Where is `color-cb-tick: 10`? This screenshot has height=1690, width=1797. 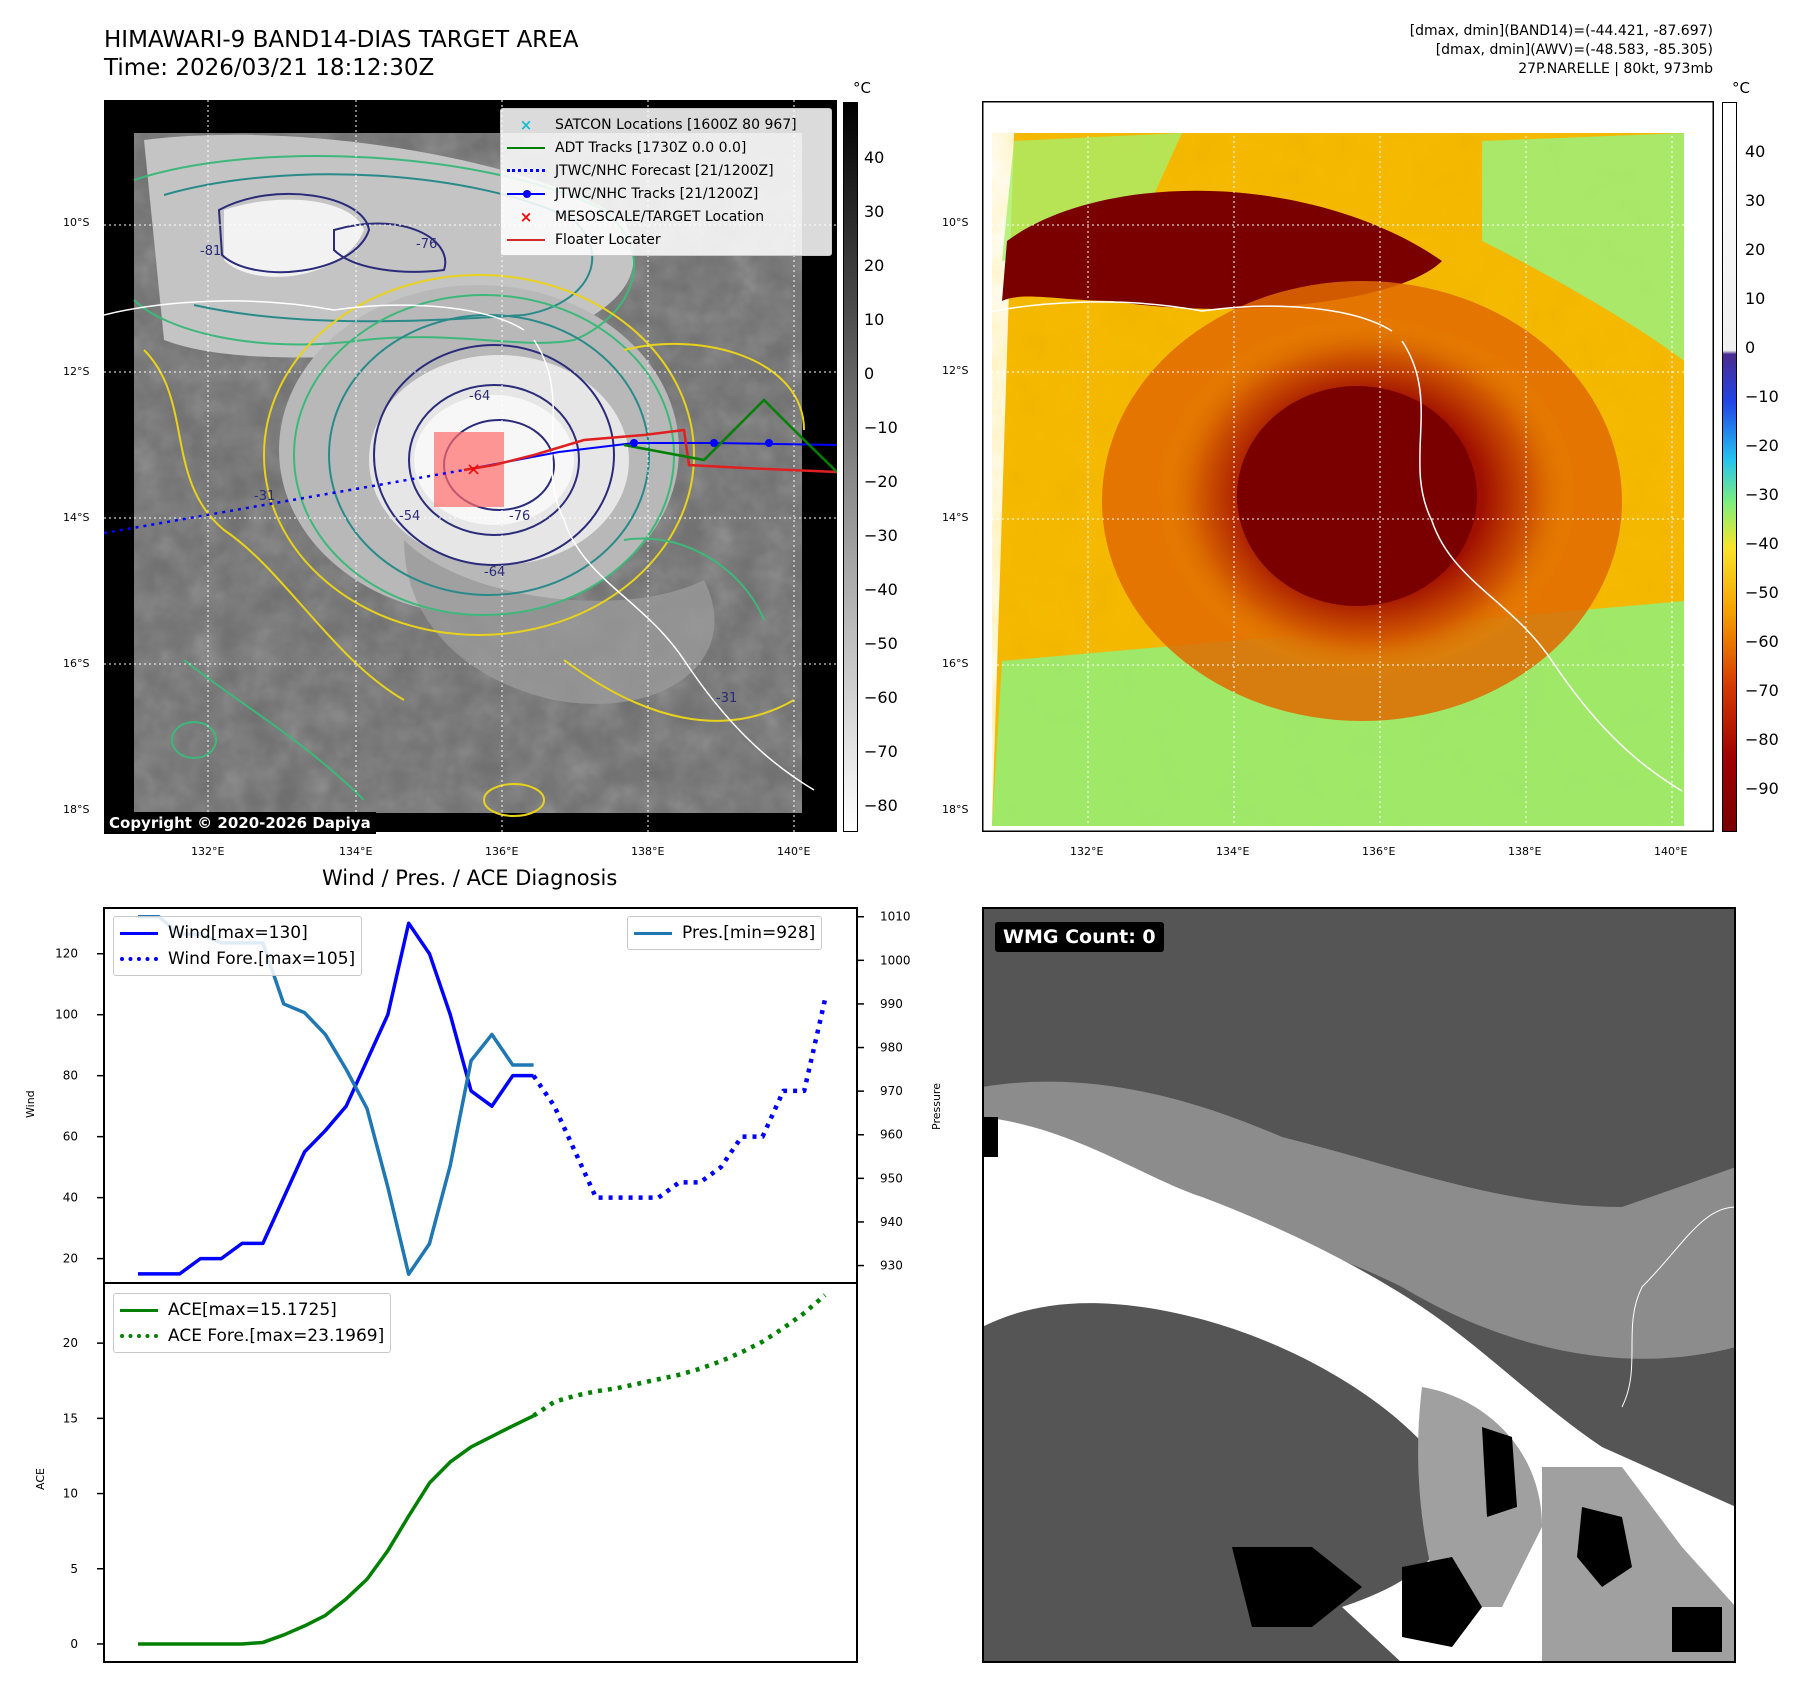 color-cb-tick: 10 is located at coordinates (1755, 298).